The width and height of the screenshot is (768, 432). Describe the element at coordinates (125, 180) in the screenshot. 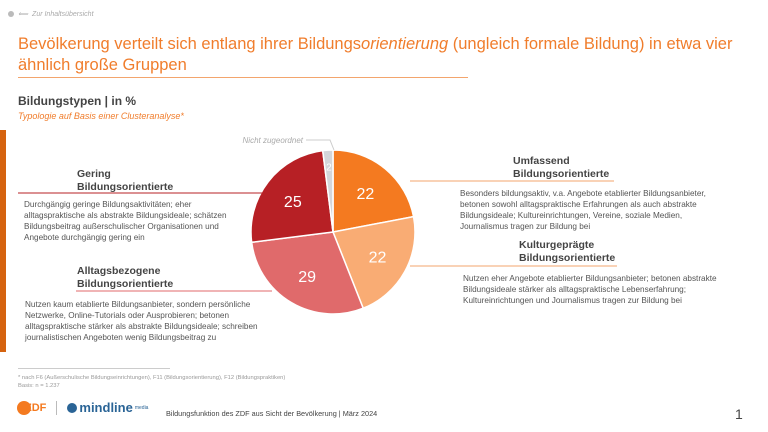

I see `group-gering: Gering Bildungsorientierte` at that location.